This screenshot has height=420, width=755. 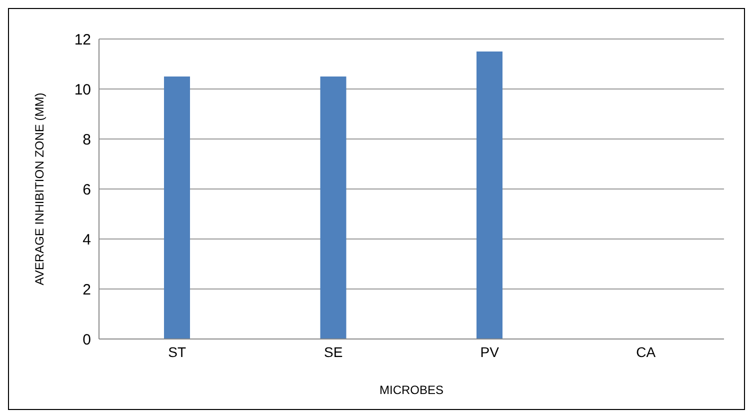 I want to click on y-tick-label: 0, so click(x=86, y=339).